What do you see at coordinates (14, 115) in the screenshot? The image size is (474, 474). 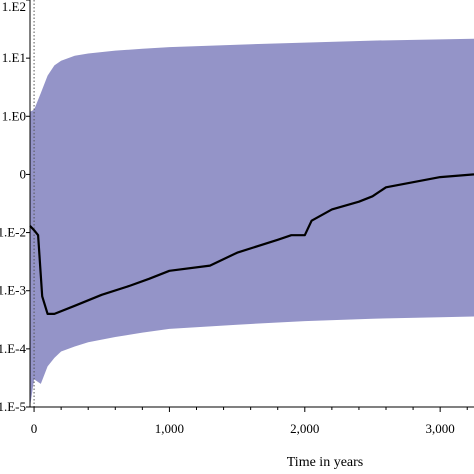 I see `y-tick-label: 1.E0` at bounding box center [14, 115].